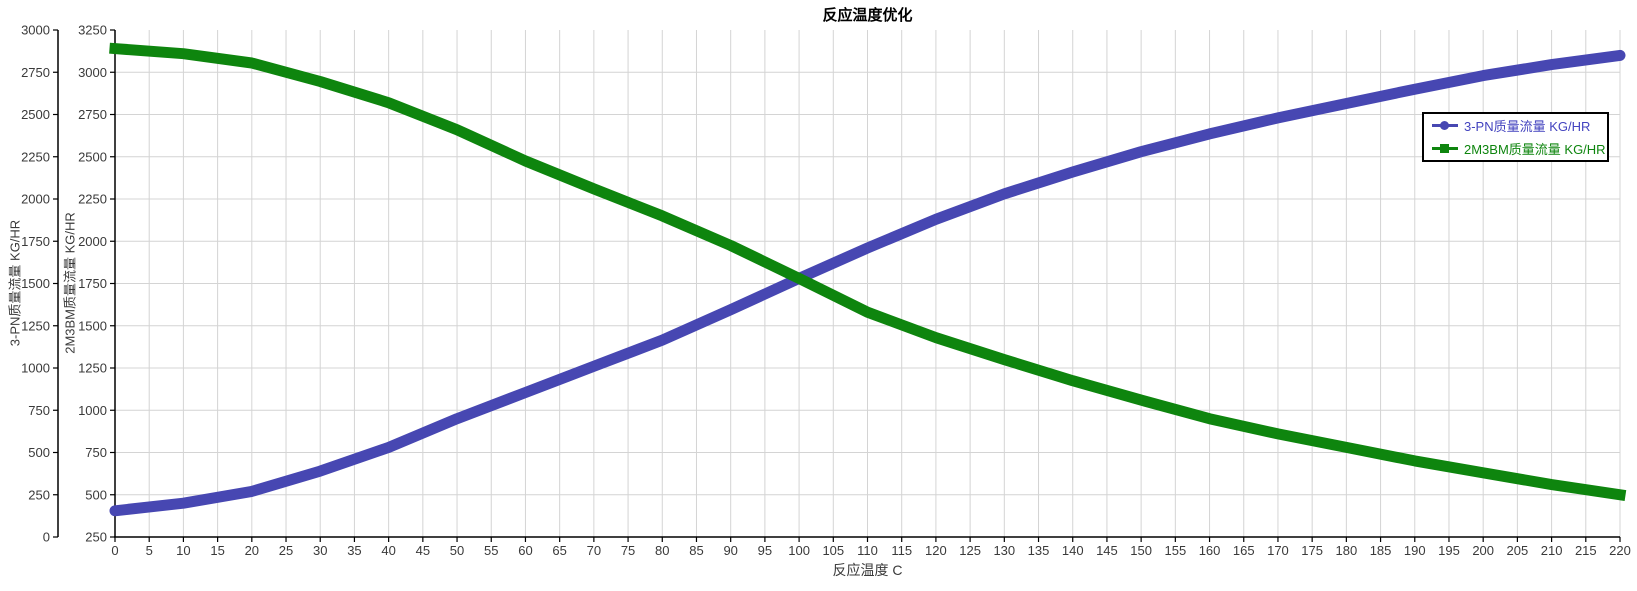 The image size is (1637, 591). I want to click on x-axis-title: 反应温度 C, so click(867, 570).